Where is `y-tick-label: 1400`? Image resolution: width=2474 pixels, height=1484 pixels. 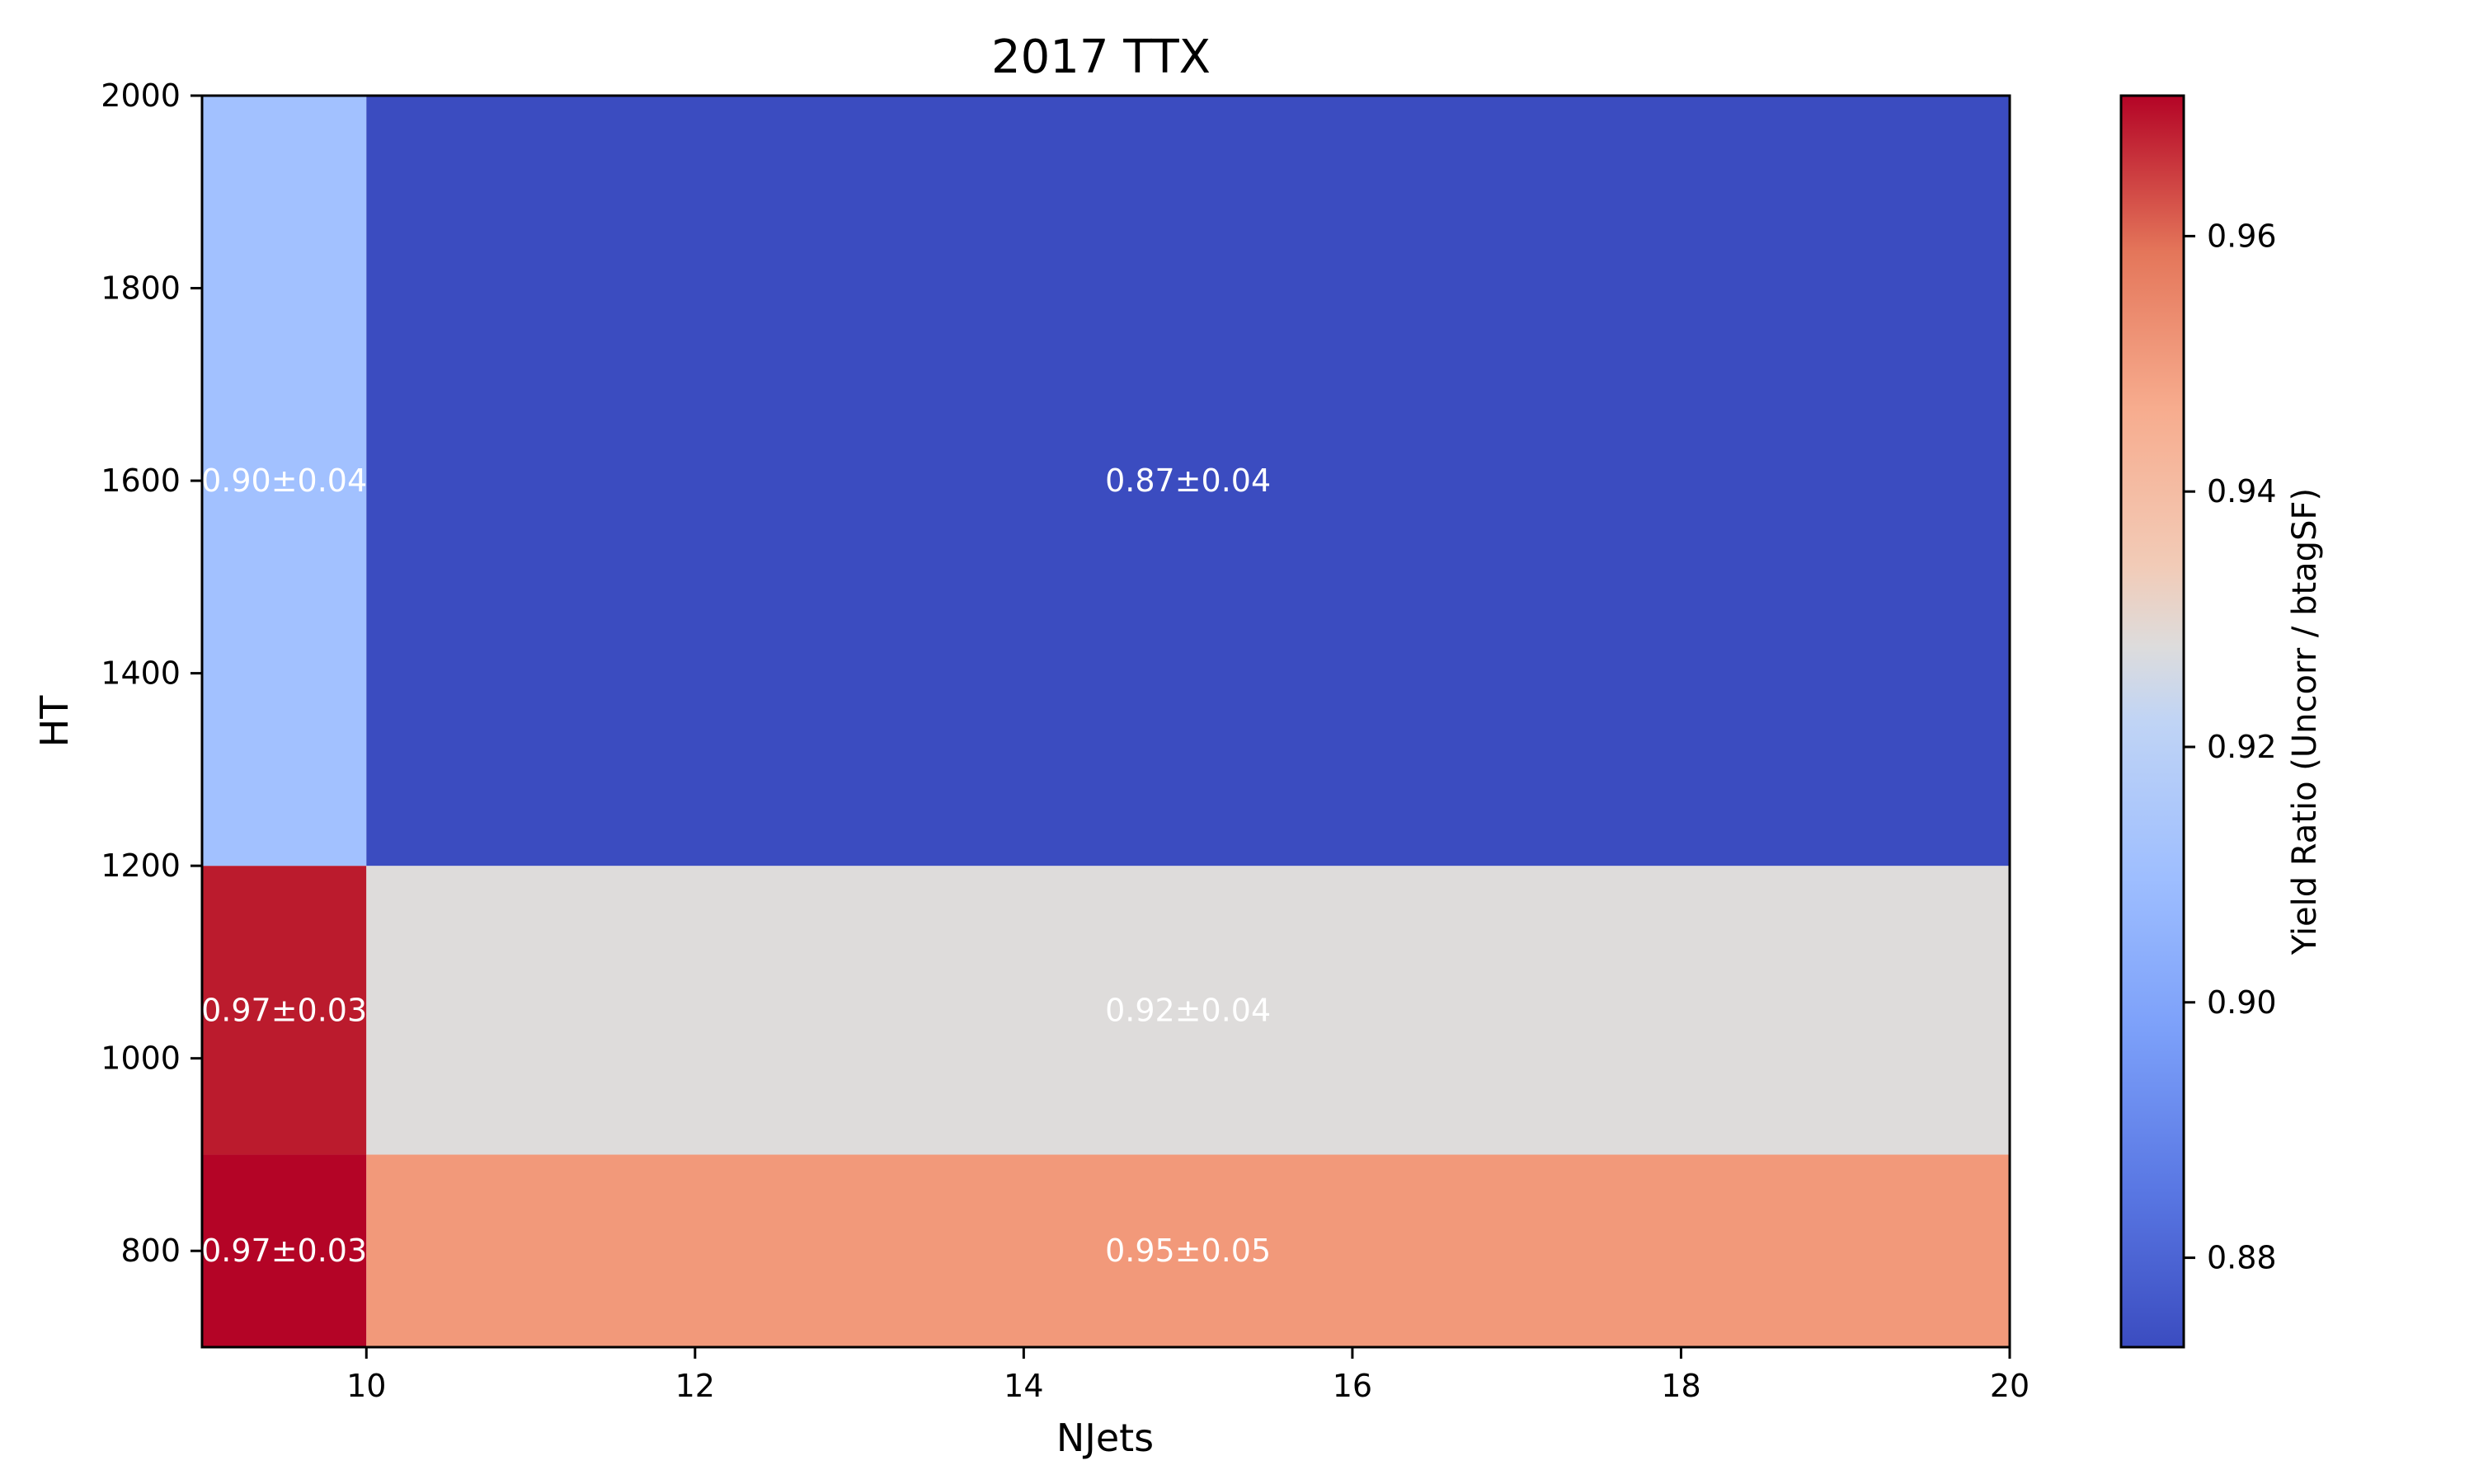 y-tick-label: 1400 is located at coordinates (141, 673).